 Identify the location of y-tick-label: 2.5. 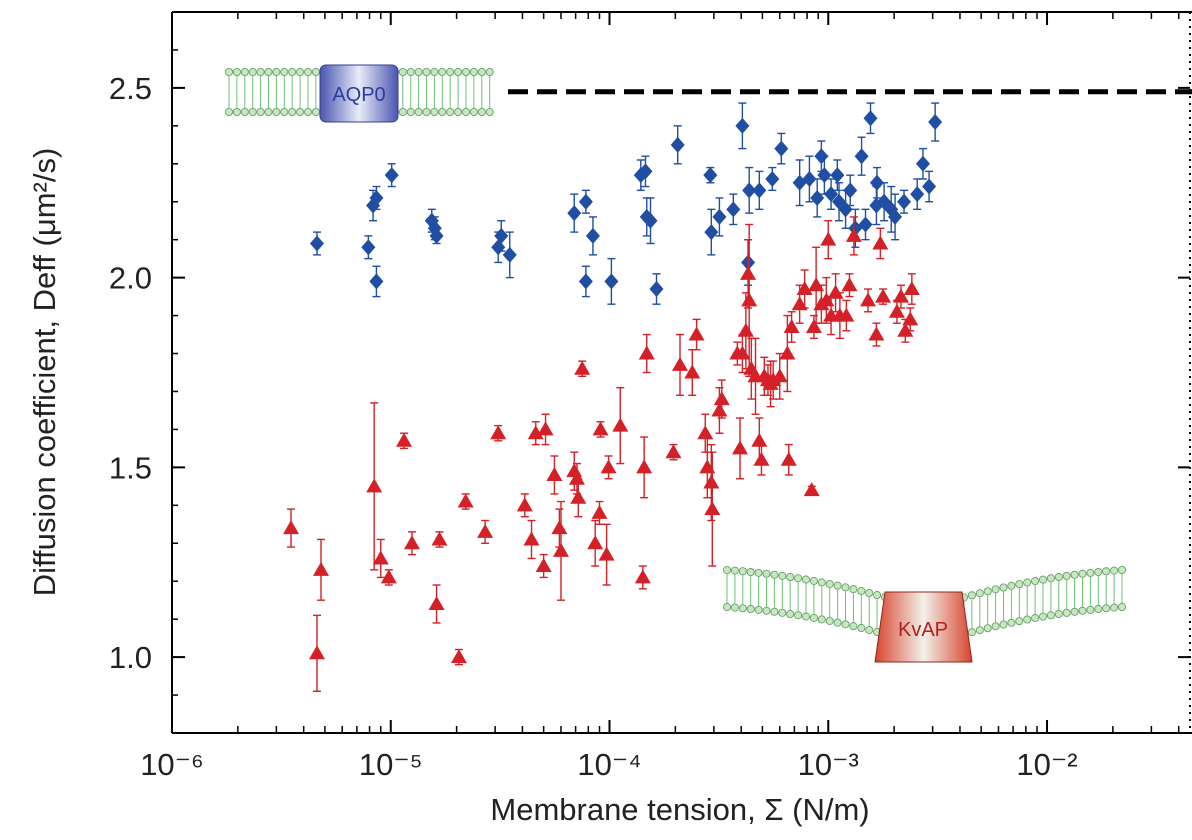
(130, 88).